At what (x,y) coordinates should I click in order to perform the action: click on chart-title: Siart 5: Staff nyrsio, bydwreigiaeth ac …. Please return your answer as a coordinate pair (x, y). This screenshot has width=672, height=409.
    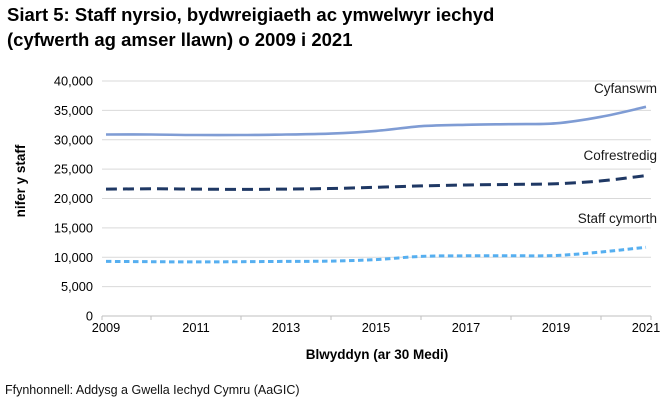
    Looking at the image, I should click on (337, 28).